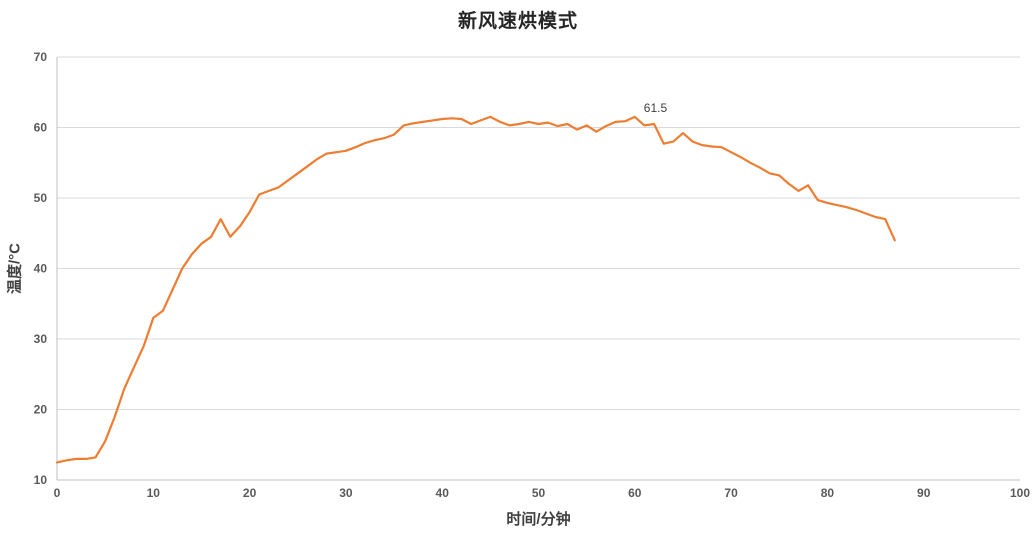 The height and width of the screenshot is (544, 1036). What do you see at coordinates (154, 493) in the screenshot?
I see `x-tick-label: 10` at bounding box center [154, 493].